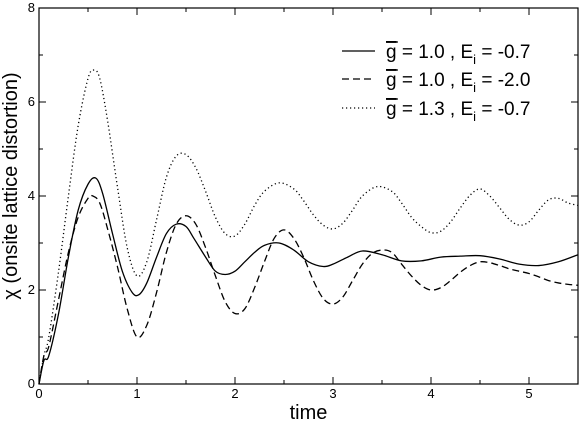 Image resolution: width=581 pixels, height=424 pixels. I want to click on x-tick-label: 0, so click(38, 393).